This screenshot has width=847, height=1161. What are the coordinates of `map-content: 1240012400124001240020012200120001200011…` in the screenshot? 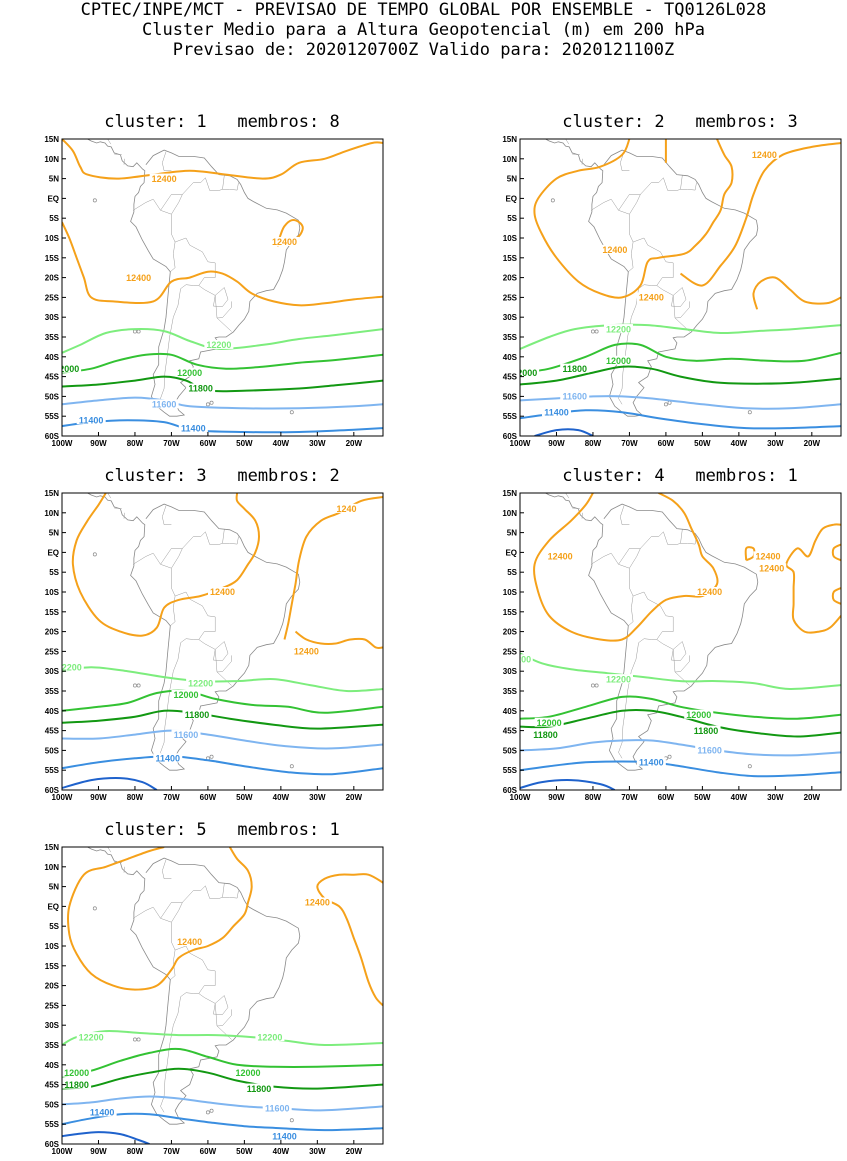 It's located at (678, 638).